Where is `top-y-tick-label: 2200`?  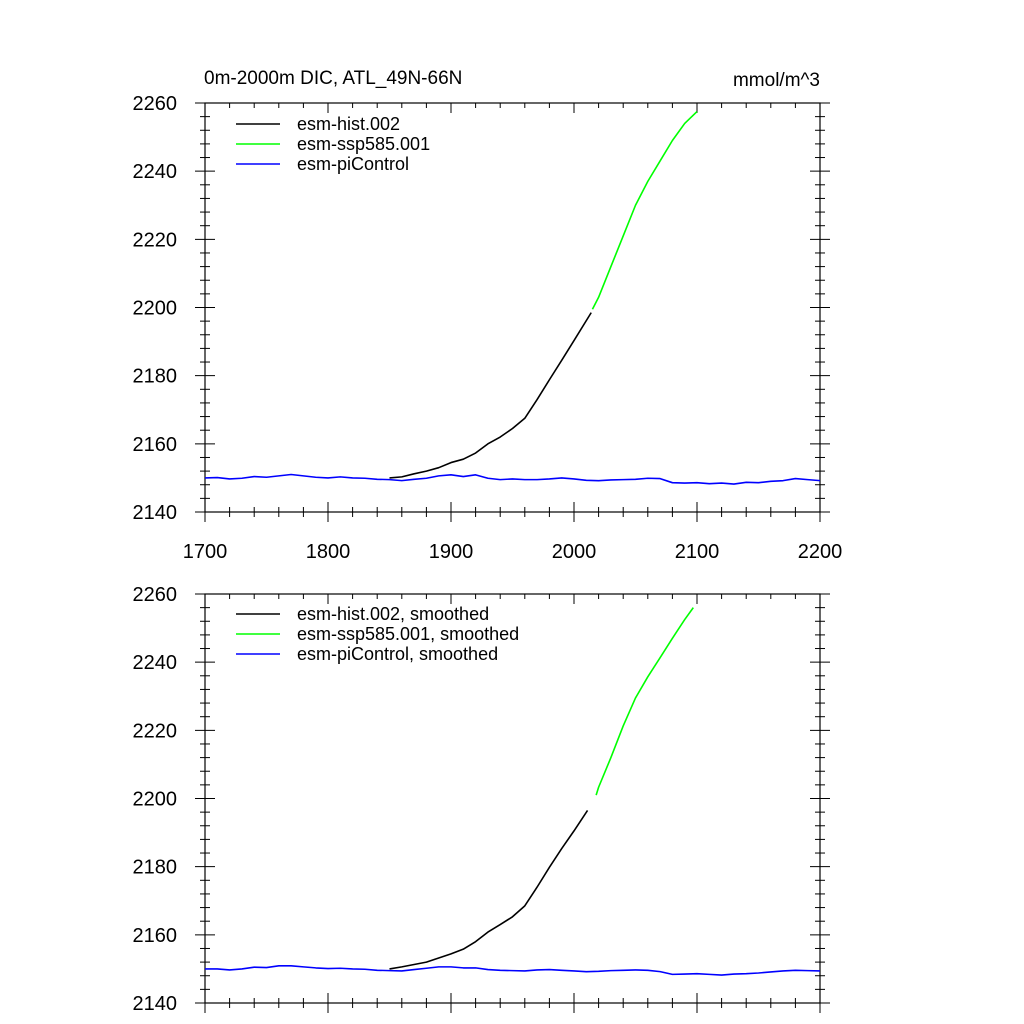 top-y-tick-label: 2200 is located at coordinates (155, 309).